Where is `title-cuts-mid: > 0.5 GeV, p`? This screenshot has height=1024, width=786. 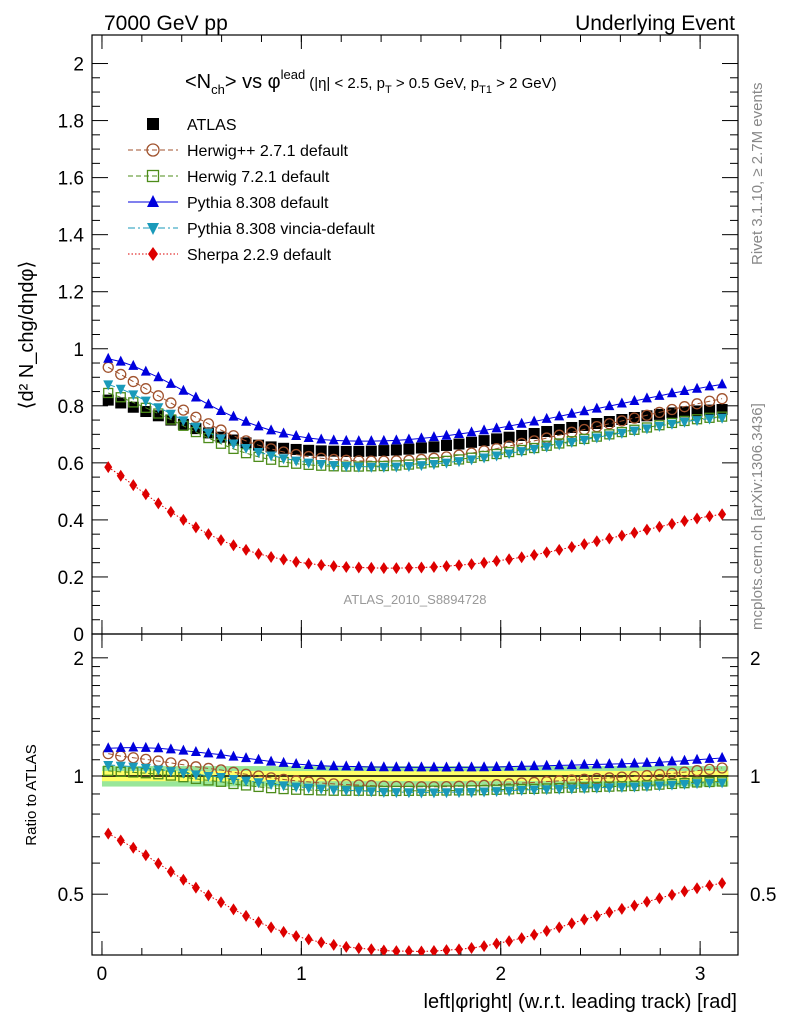
title-cuts-mid: > 0.5 GeV, p is located at coordinates (435, 83).